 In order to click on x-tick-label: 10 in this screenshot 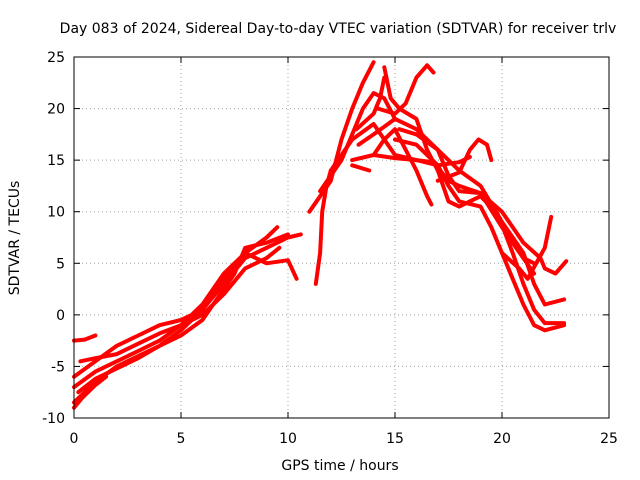, I will do `click(288, 439)`.